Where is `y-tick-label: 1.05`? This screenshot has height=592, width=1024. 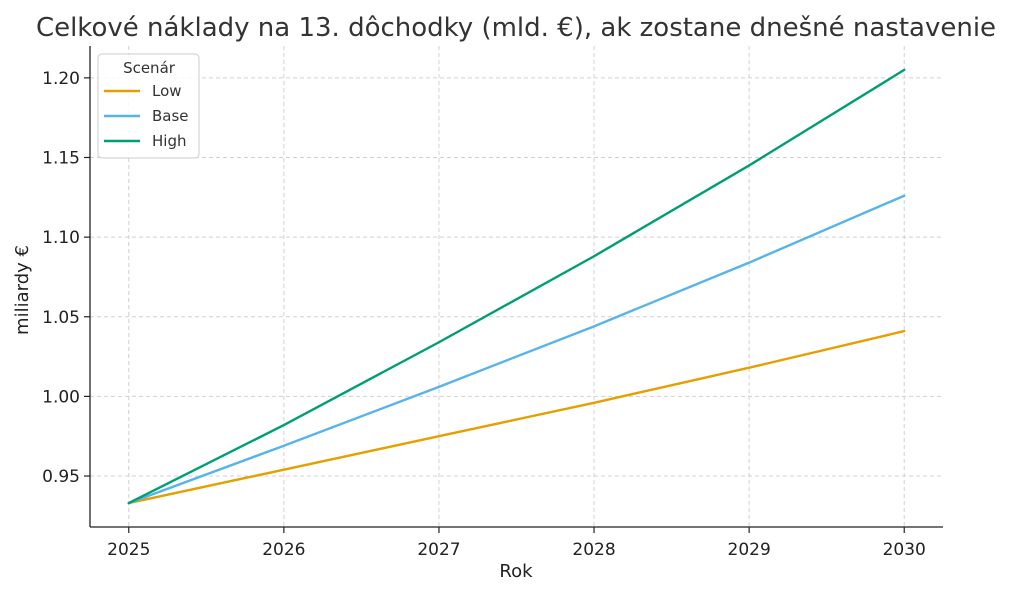 y-tick-label: 1.05 is located at coordinates (61, 318).